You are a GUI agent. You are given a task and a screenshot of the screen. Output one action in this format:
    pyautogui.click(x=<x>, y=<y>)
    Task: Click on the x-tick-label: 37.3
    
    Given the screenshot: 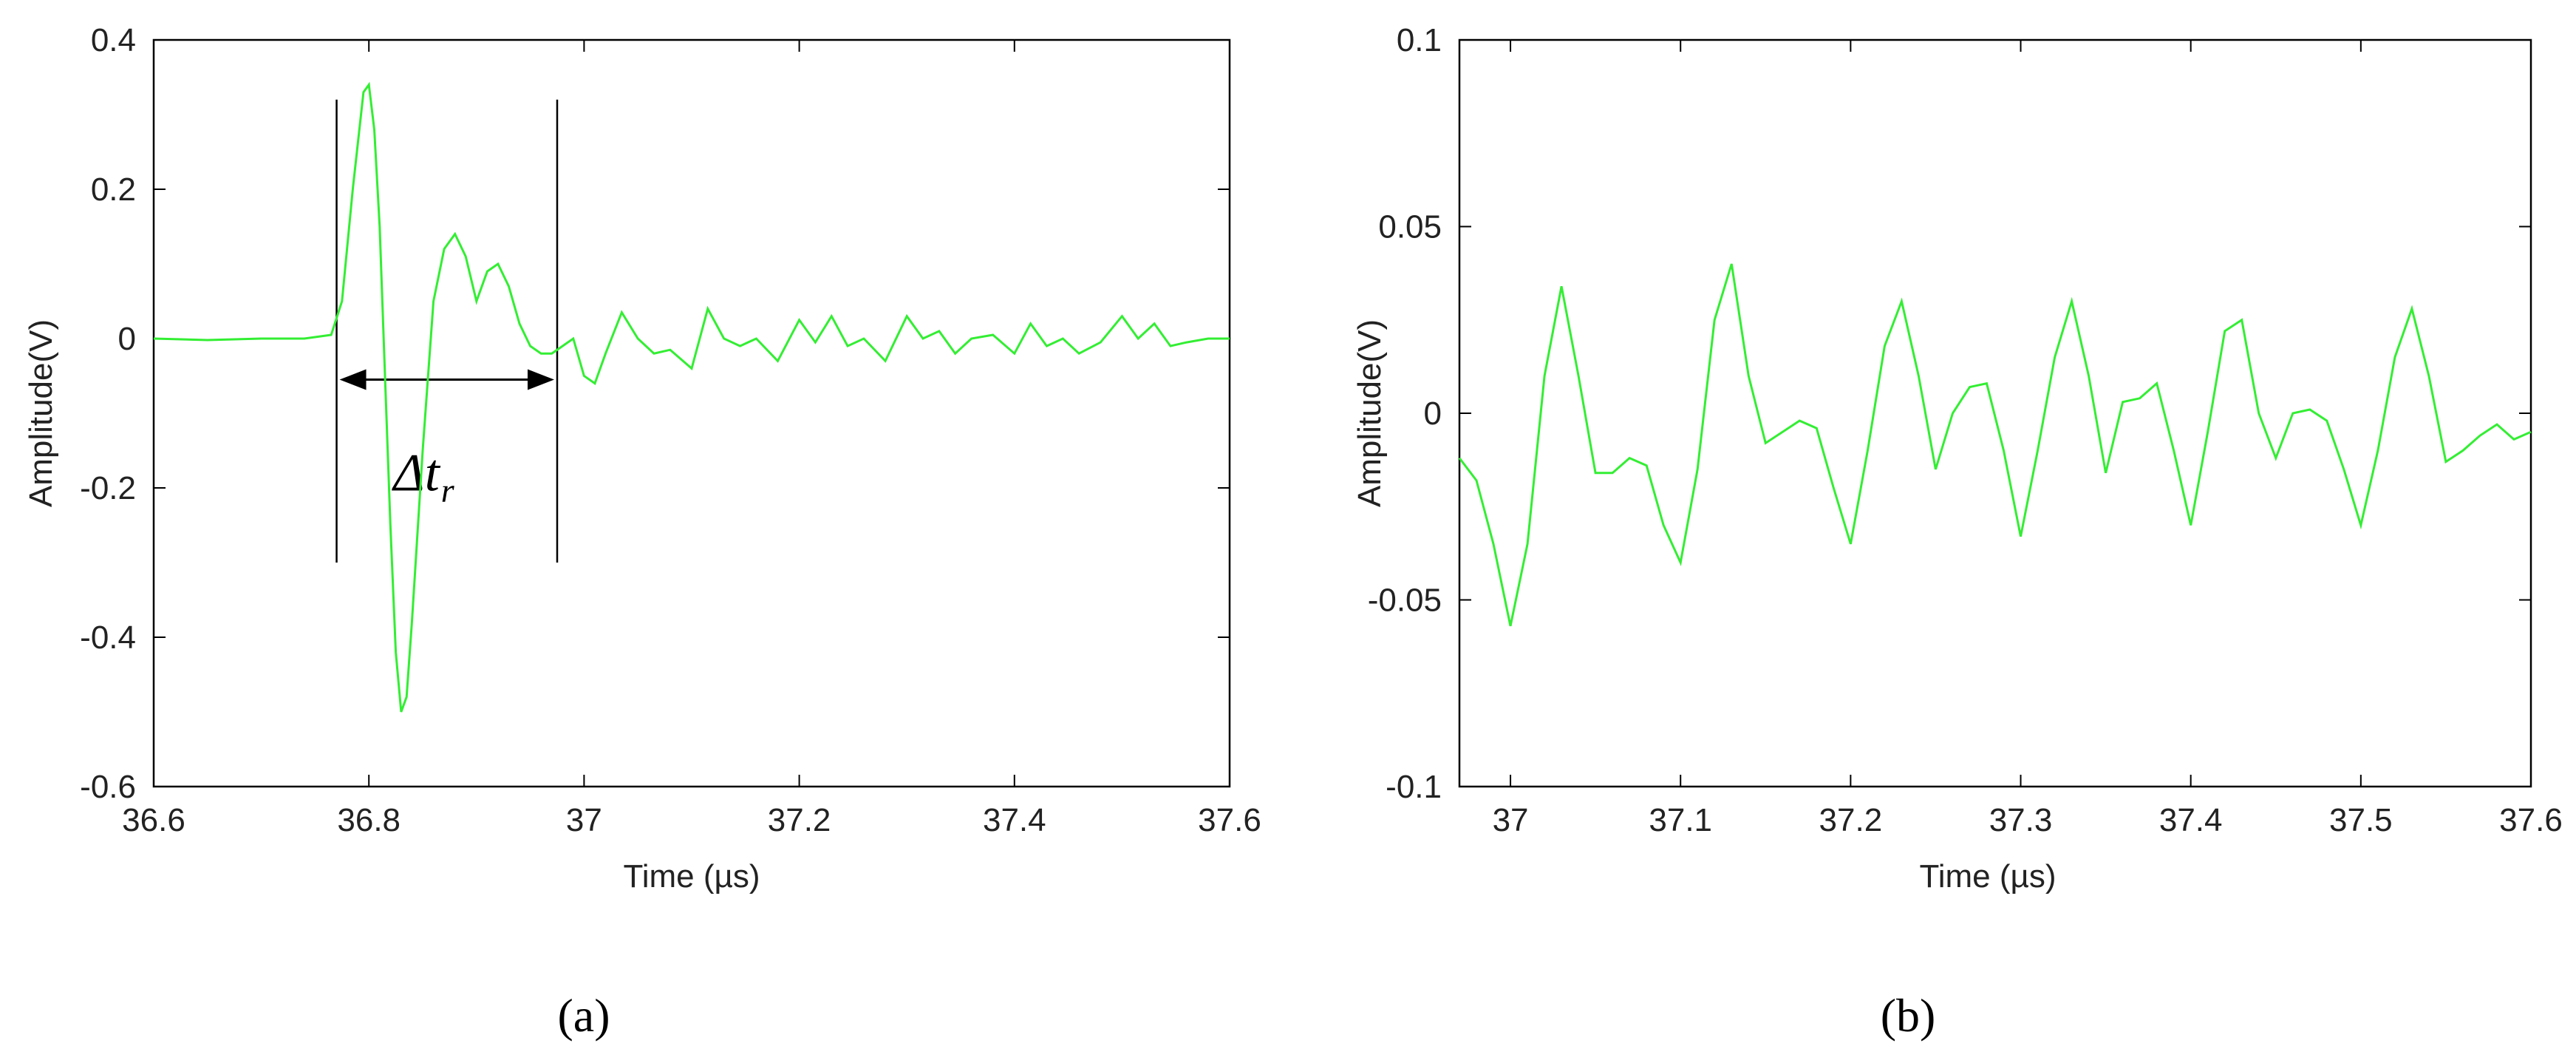 What is the action you would take?
    pyautogui.click(x=2021, y=820)
    